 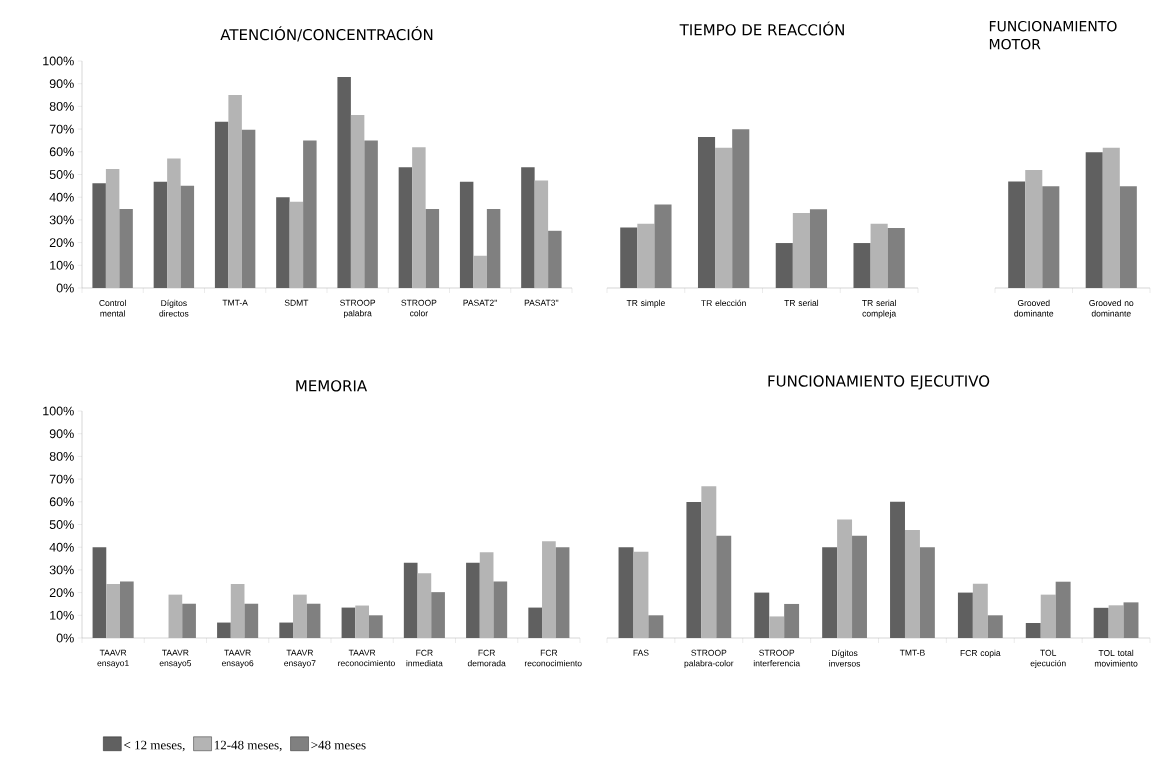 What do you see at coordinates (174, 308) in the screenshot?
I see `x-tick-label: Dígitos directos` at bounding box center [174, 308].